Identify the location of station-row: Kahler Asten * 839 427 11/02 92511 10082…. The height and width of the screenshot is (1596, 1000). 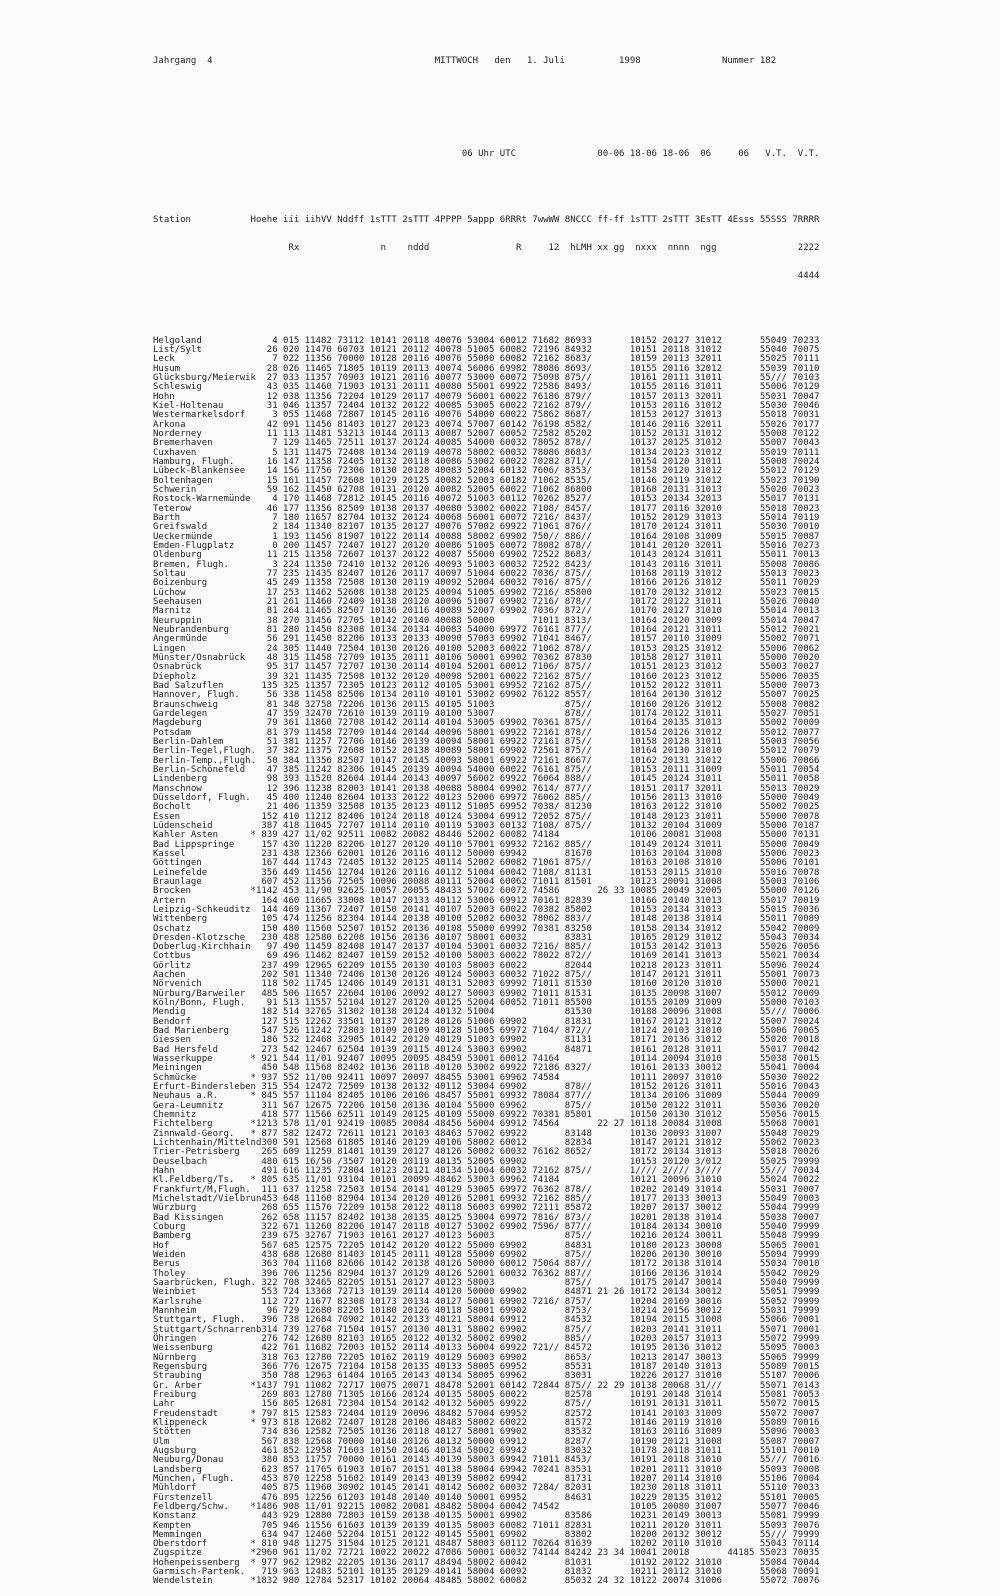
(486, 835).